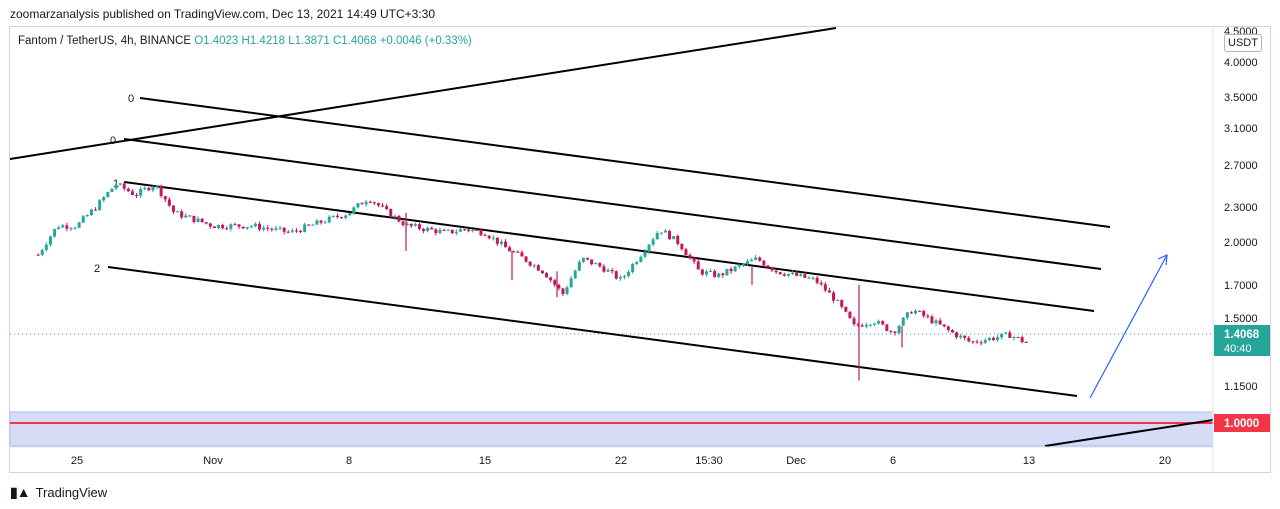 The image size is (1280, 509). Describe the element at coordinates (1241, 98) in the screenshot. I see `y-tick-label: 3.5000` at that location.